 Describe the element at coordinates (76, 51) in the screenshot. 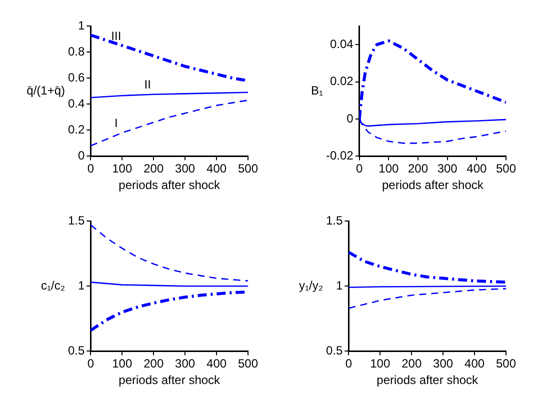

I see `y-tick-label: 0.8` at that location.